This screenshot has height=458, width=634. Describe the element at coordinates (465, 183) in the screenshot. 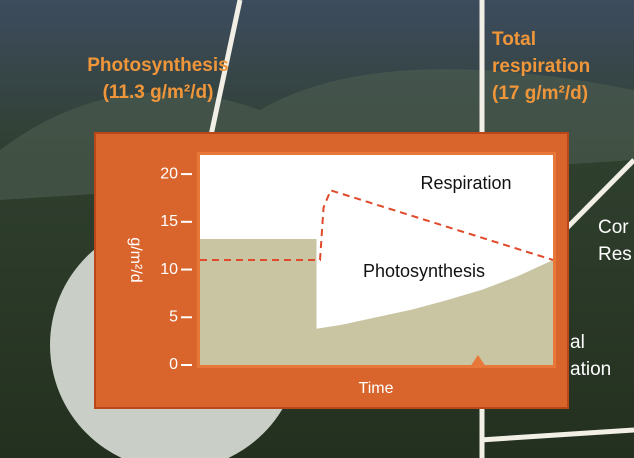

I see `annotation: Respiration` at that location.